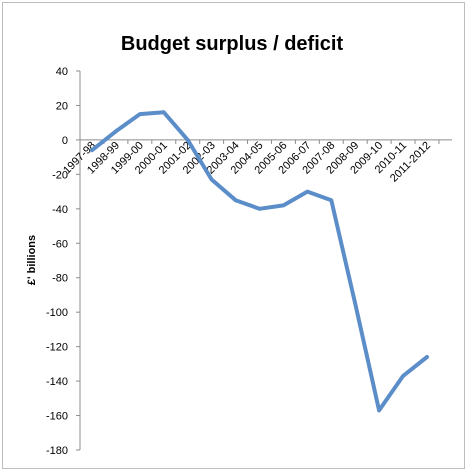 Image resolution: width=469 pixels, height=473 pixels. Describe the element at coordinates (57, 348) in the screenshot. I see `y-tick-label: -120` at that location.